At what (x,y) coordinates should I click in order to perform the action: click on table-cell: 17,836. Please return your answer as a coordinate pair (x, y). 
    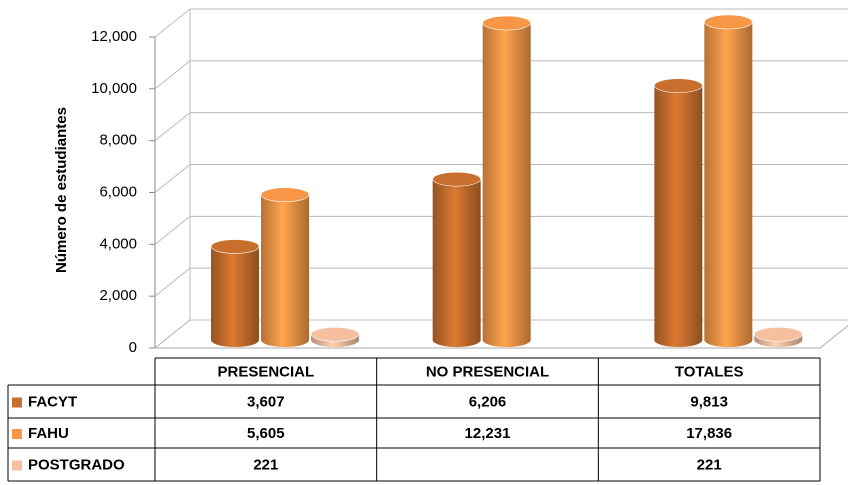
    Looking at the image, I should click on (709, 433).